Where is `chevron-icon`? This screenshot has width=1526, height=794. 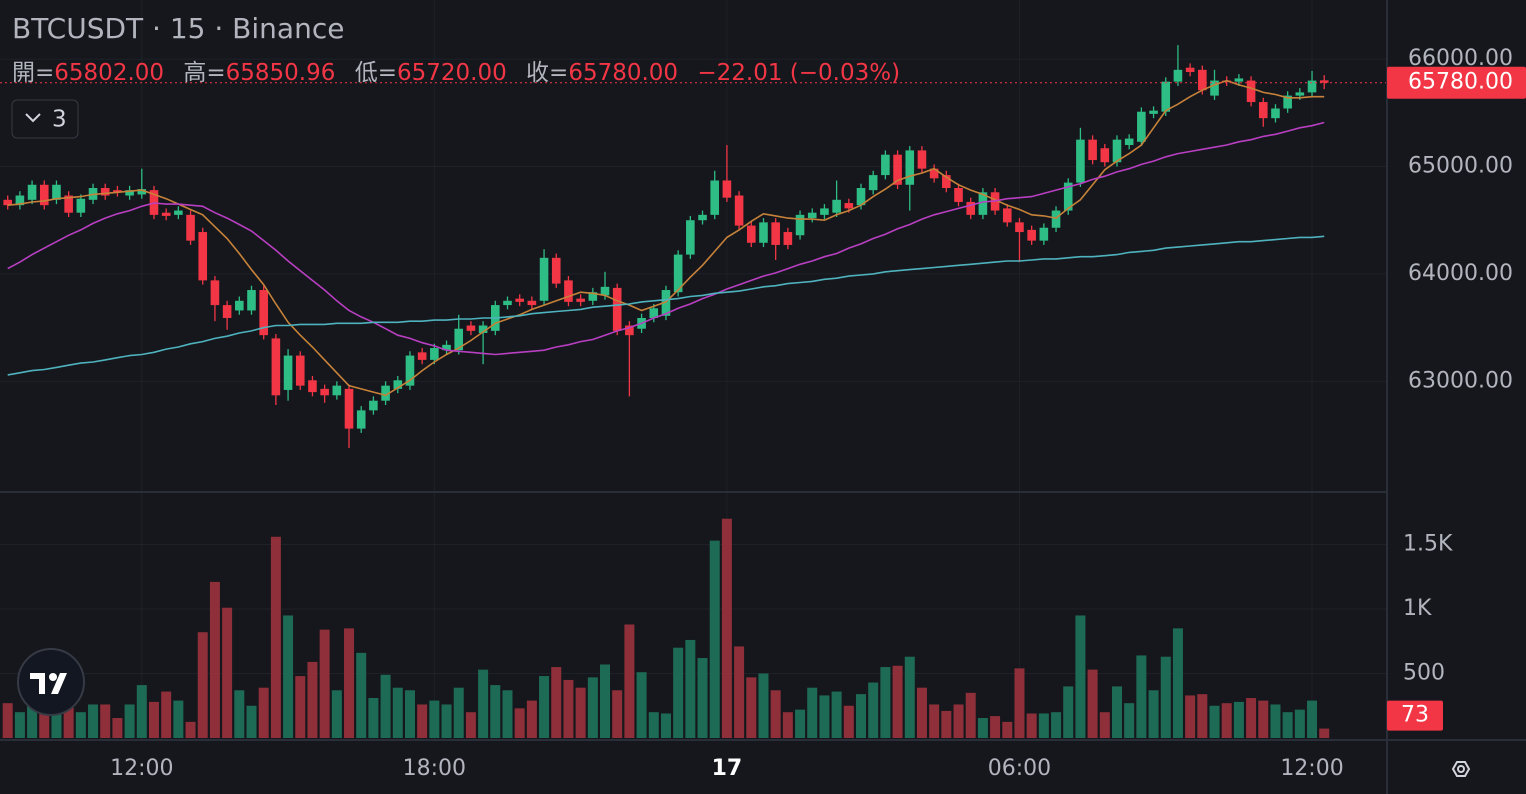
chevron-icon is located at coordinates (33, 118).